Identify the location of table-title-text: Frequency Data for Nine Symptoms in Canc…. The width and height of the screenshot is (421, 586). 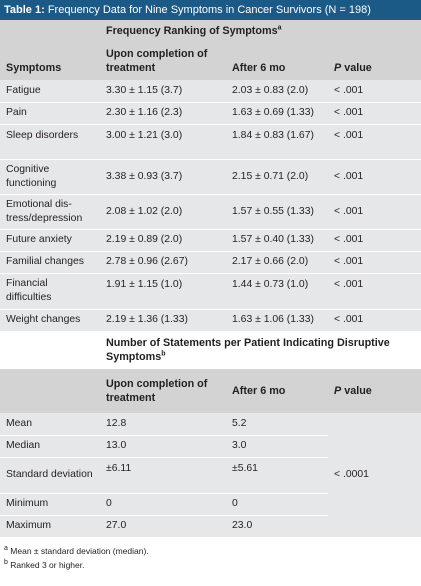
(209, 10).